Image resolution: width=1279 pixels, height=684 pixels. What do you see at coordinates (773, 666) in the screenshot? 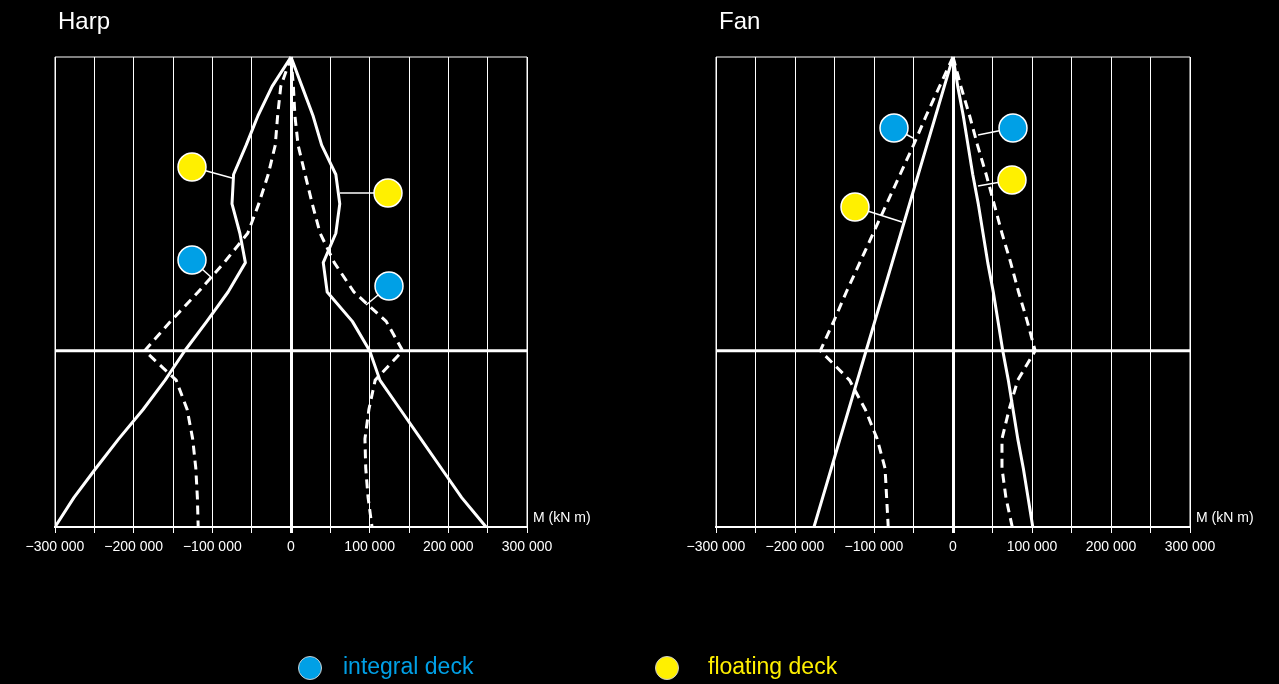
I see `text: floating deck` at bounding box center [773, 666].